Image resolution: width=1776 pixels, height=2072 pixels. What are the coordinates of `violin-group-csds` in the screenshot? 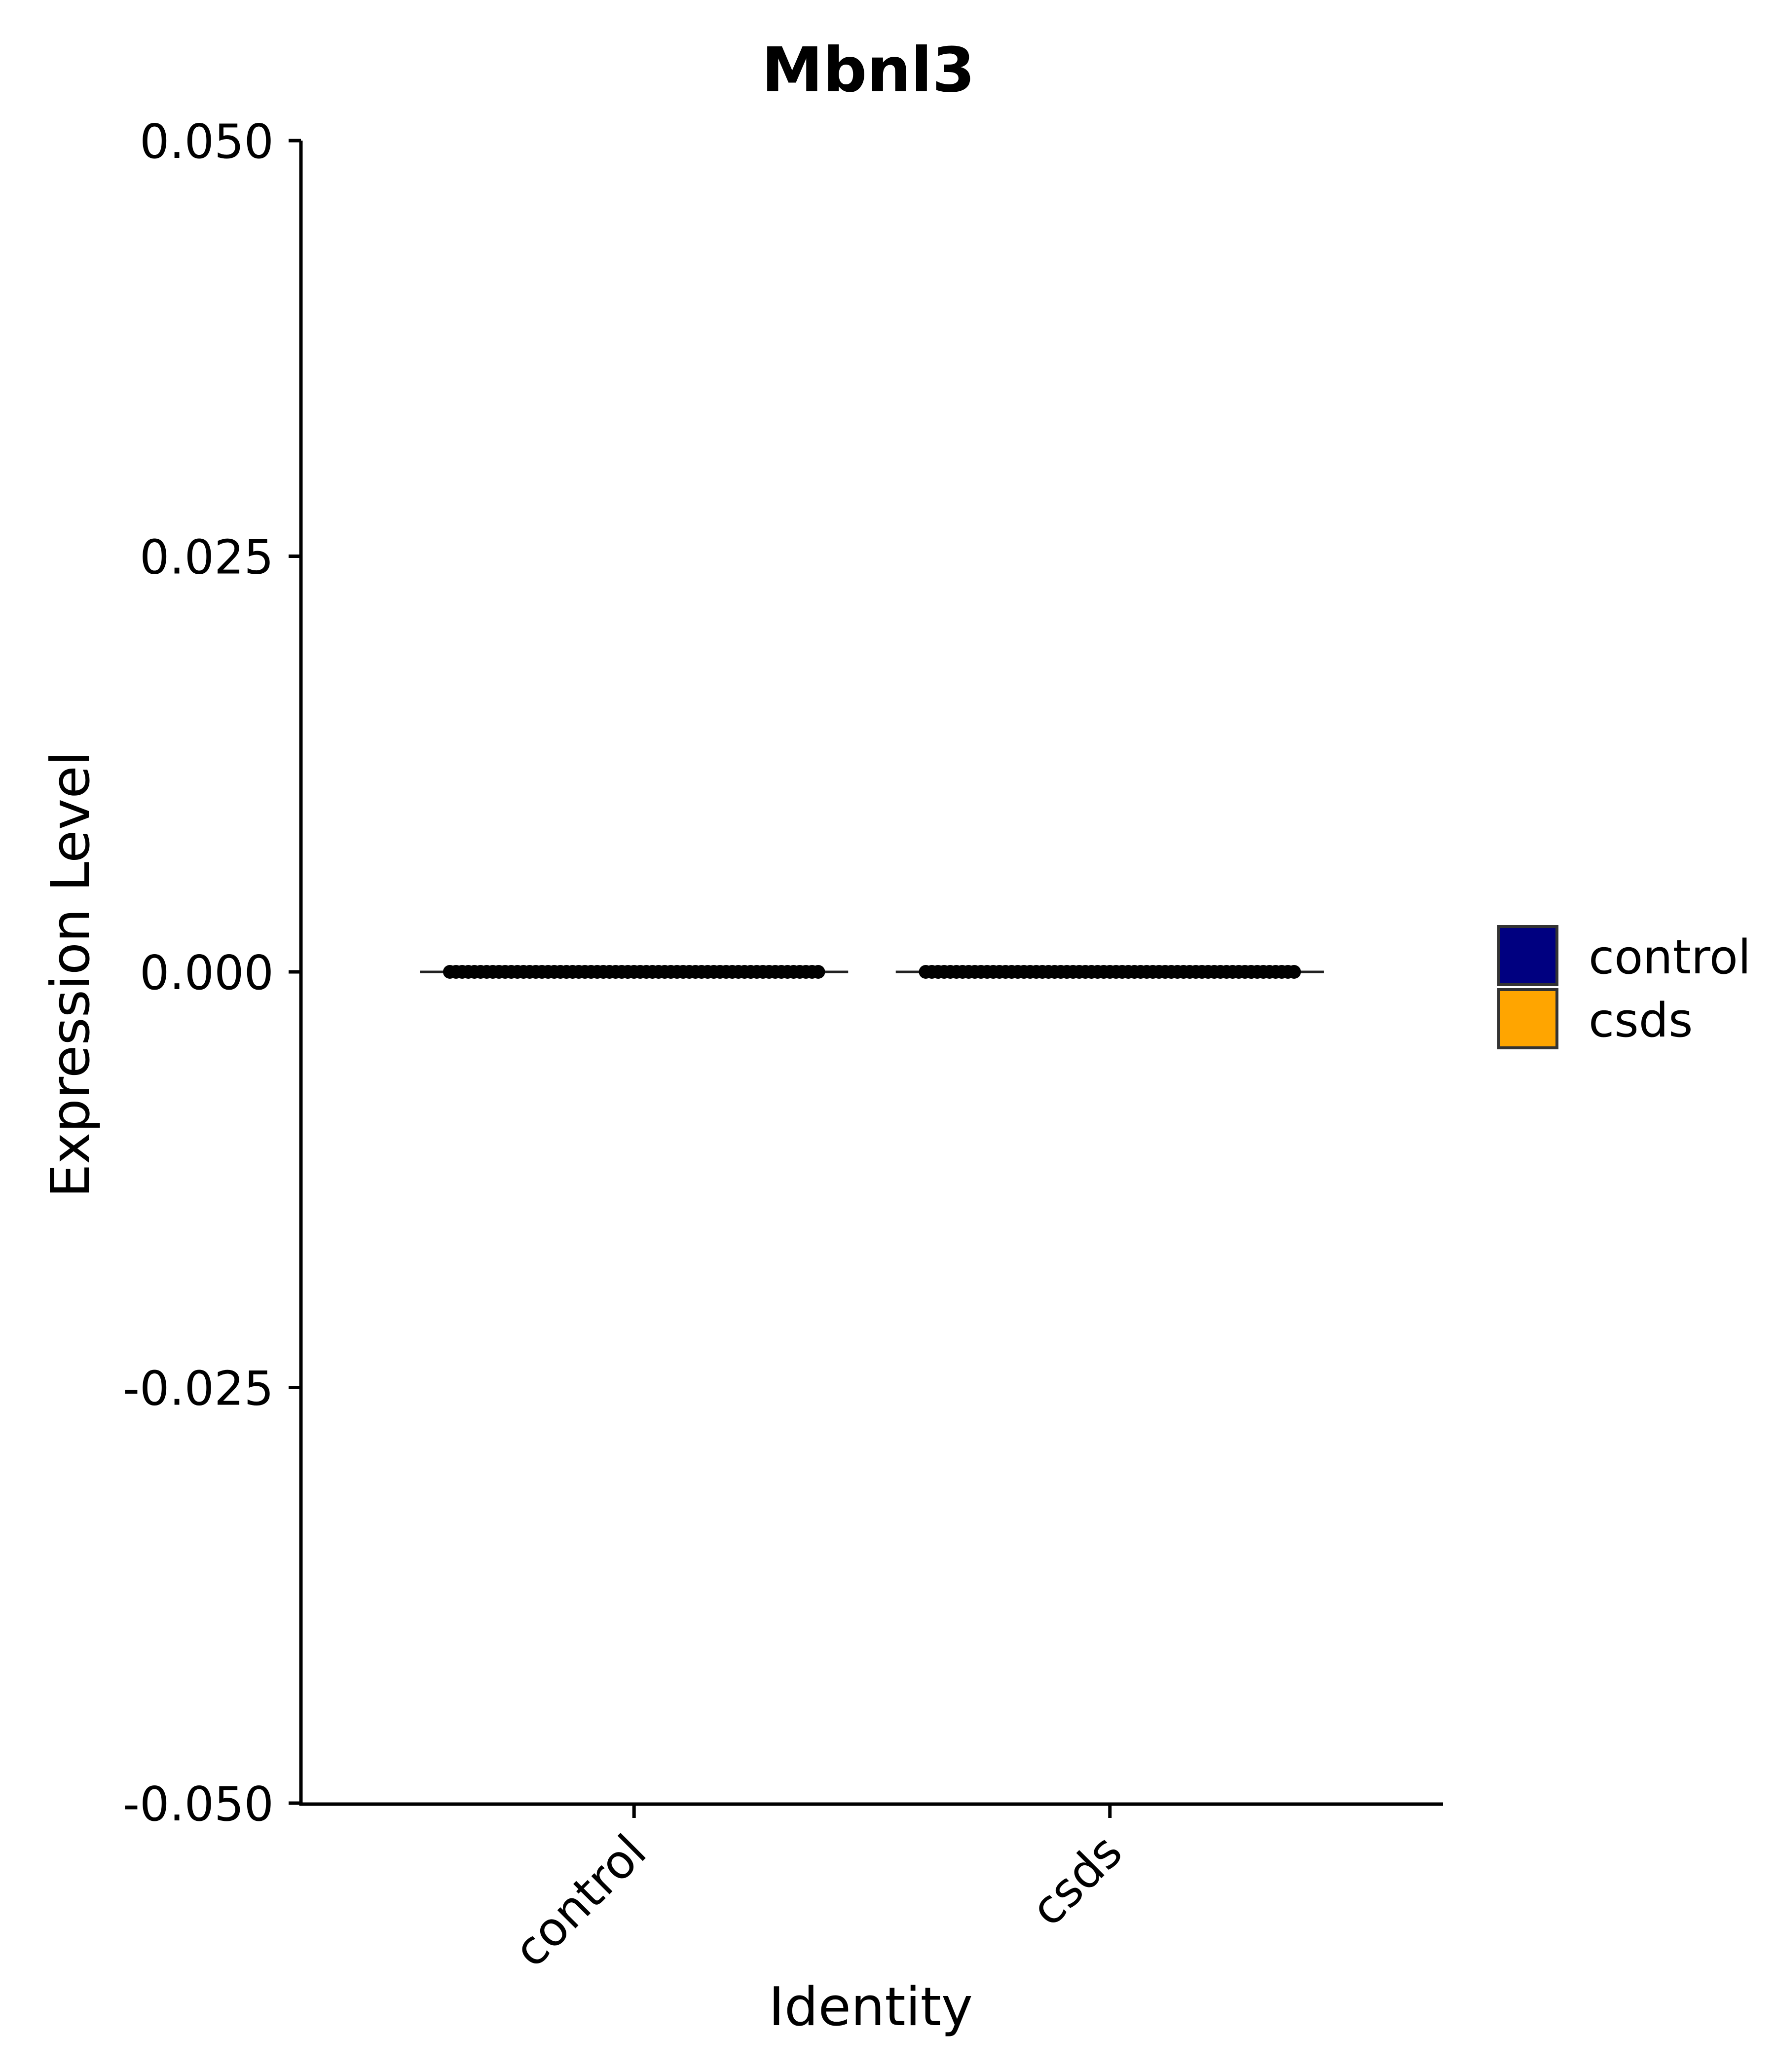 It's located at (1110, 972).